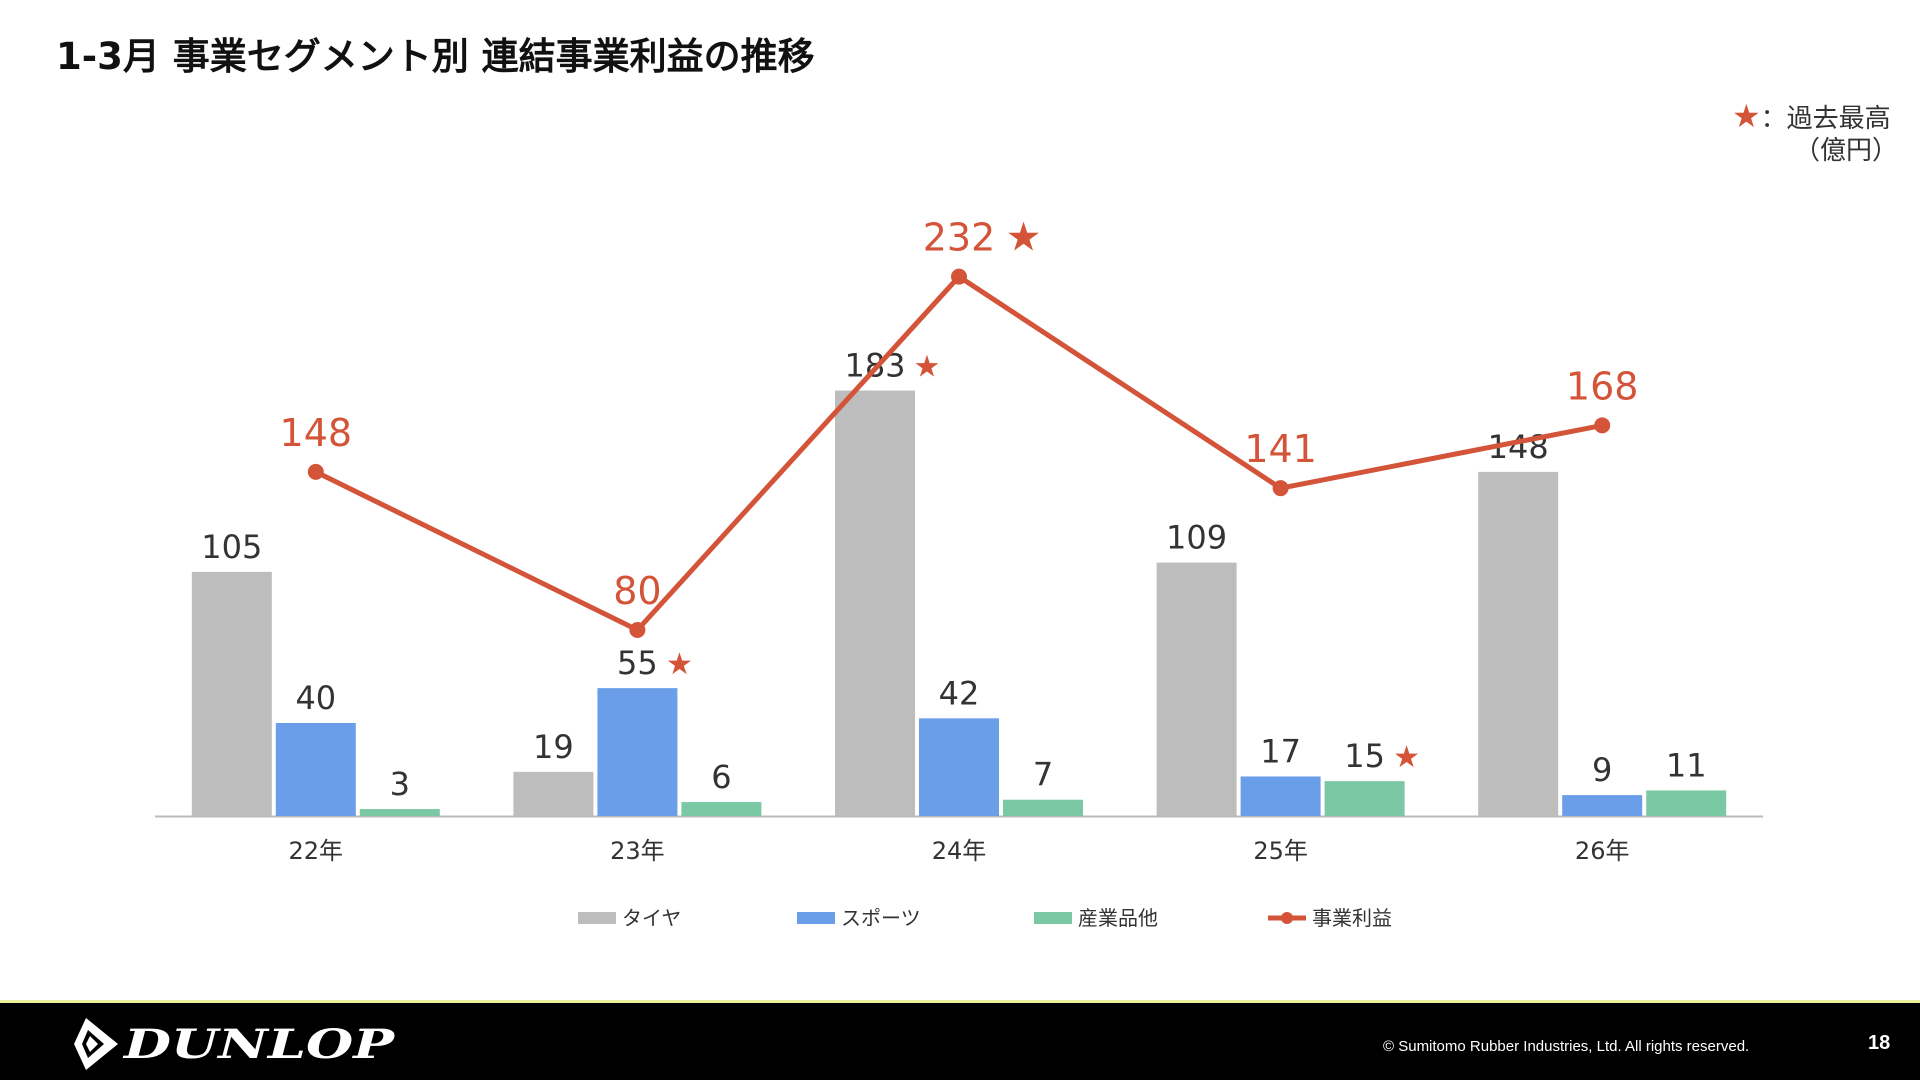 Image resolution: width=1920 pixels, height=1080 pixels. What do you see at coordinates (1024, 238) in the screenshot?
I see `record-star-profit-3-icon: ★` at bounding box center [1024, 238].